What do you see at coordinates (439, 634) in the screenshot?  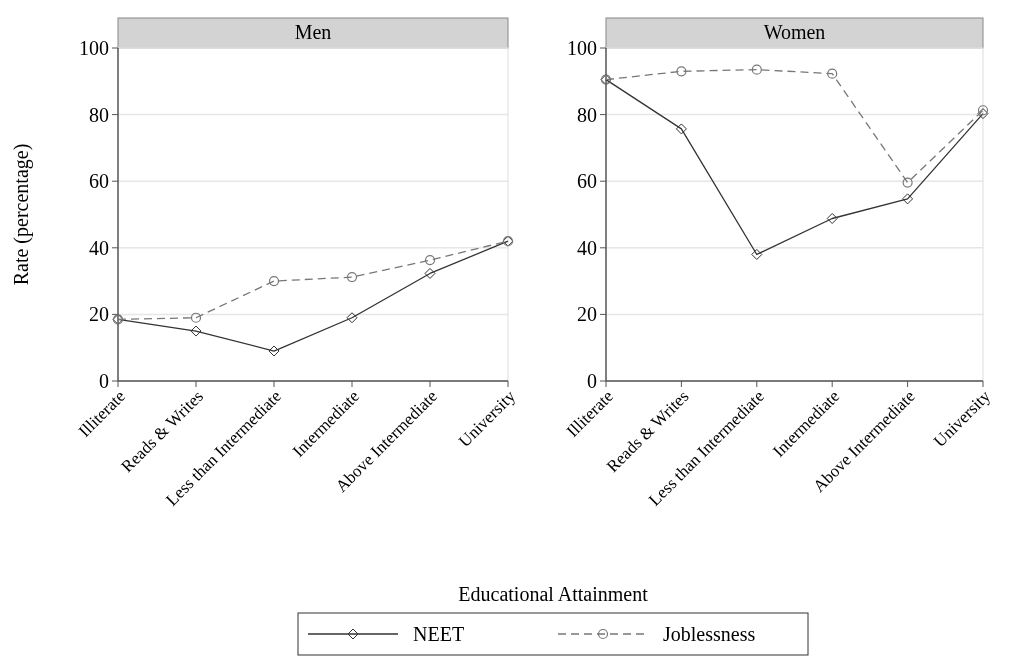 I see `legend-label: NEET` at bounding box center [439, 634].